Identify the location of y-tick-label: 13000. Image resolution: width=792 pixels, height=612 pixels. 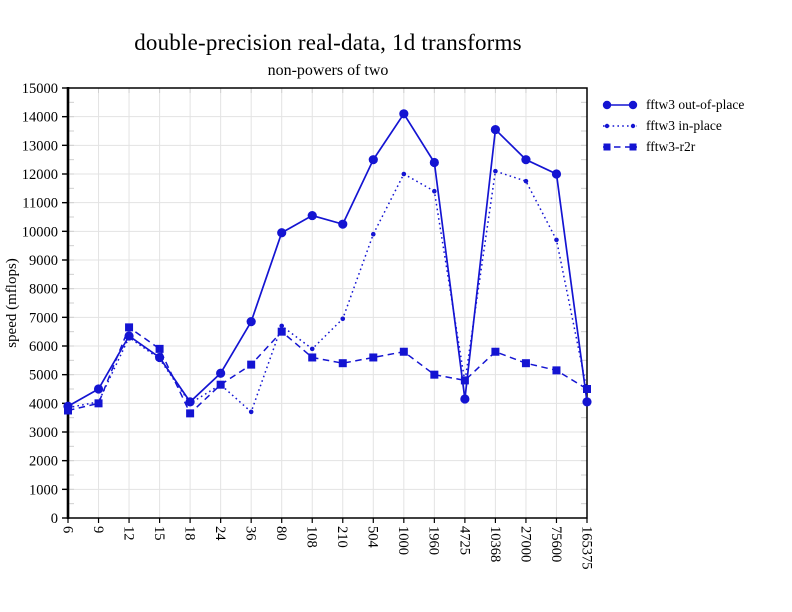
(40, 146).